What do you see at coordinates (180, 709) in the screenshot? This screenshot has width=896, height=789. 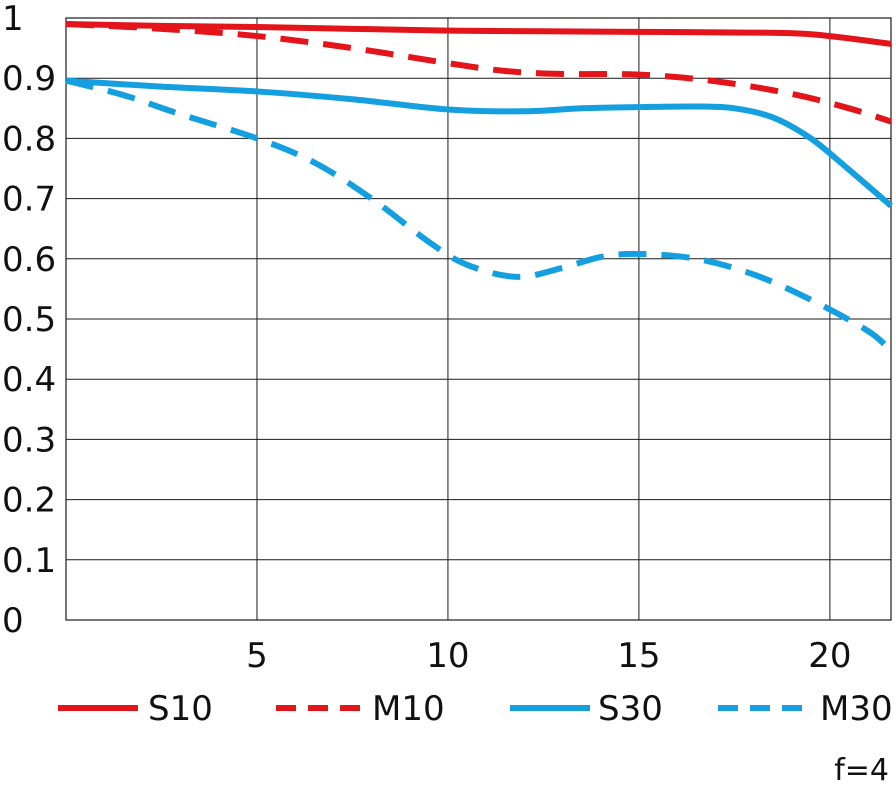 I see `legend-label-s10: S10` at bounding box center [180, 709].